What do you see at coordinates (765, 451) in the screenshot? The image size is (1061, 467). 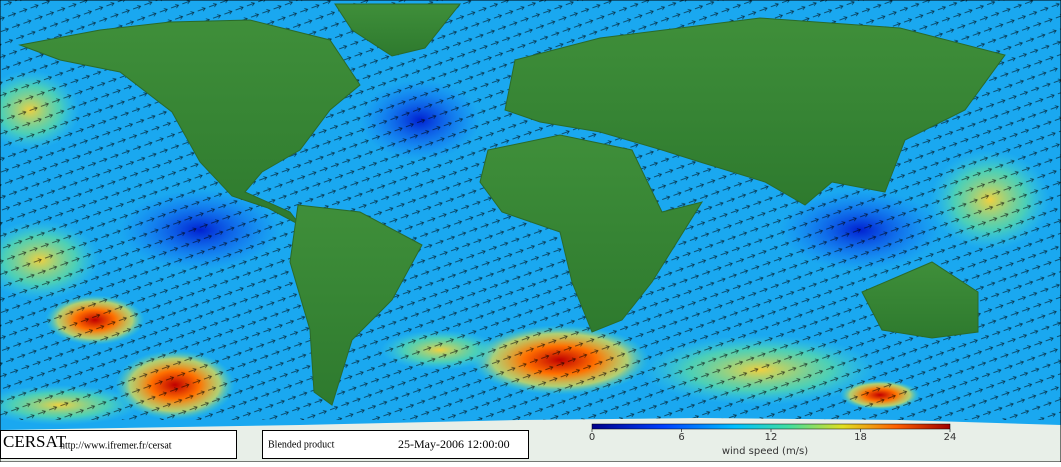 I see `colorbar-label: wind speed (m/s)` at bounding box center [765, 451].